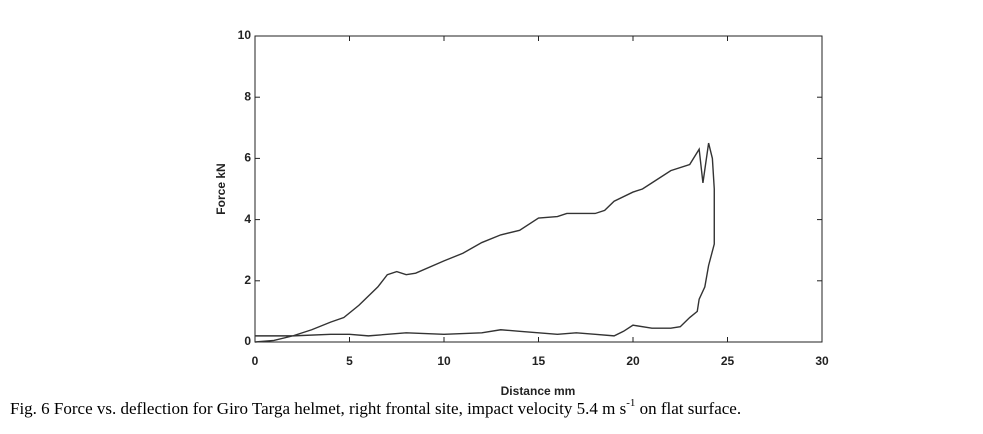 This screenshot has width=983, height=434. What do you see at coordinates (247, 96) in the screenshot?
I see `y-tick-label: 8` at bounding box center [247, 96].